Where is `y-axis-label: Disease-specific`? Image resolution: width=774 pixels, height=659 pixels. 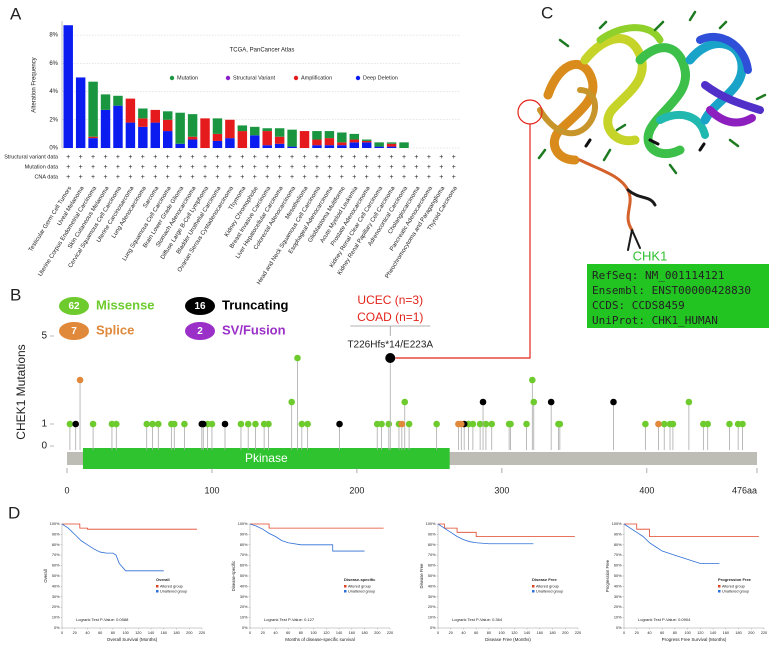
y-axis-label: Disease-specific is located at coordinates (233, 576).